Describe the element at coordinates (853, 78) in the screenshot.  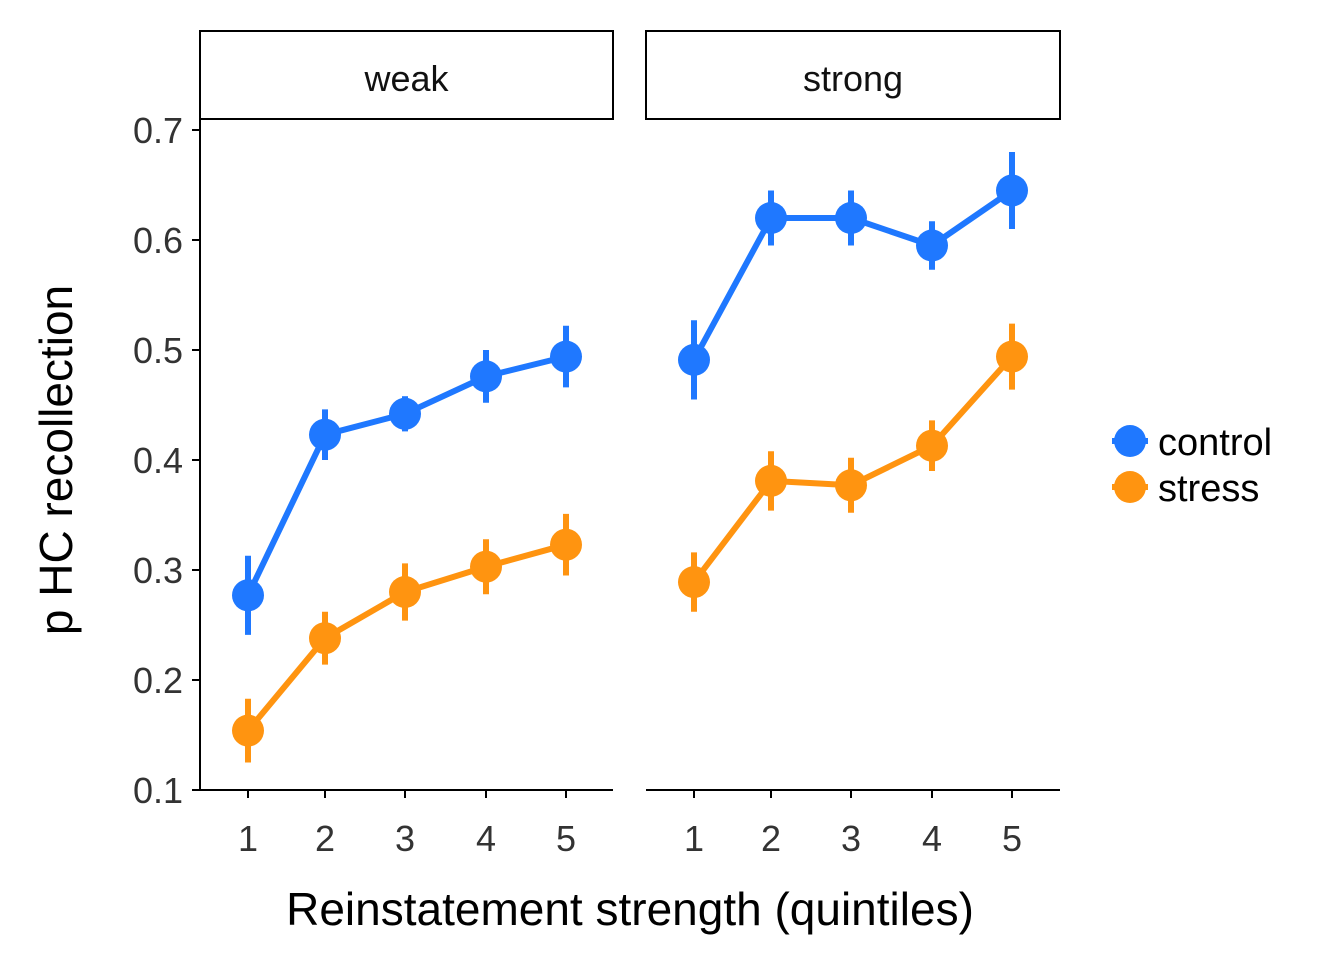
I see `panel-strip-label: strong` at that location.